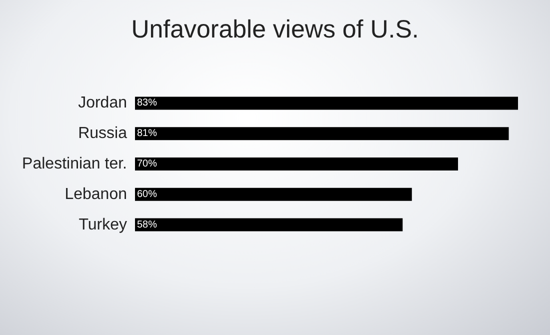 This screenshot has width=550, height=335. I want to click on chart-title: Unfavorable views of U.S., so click(275, 30).